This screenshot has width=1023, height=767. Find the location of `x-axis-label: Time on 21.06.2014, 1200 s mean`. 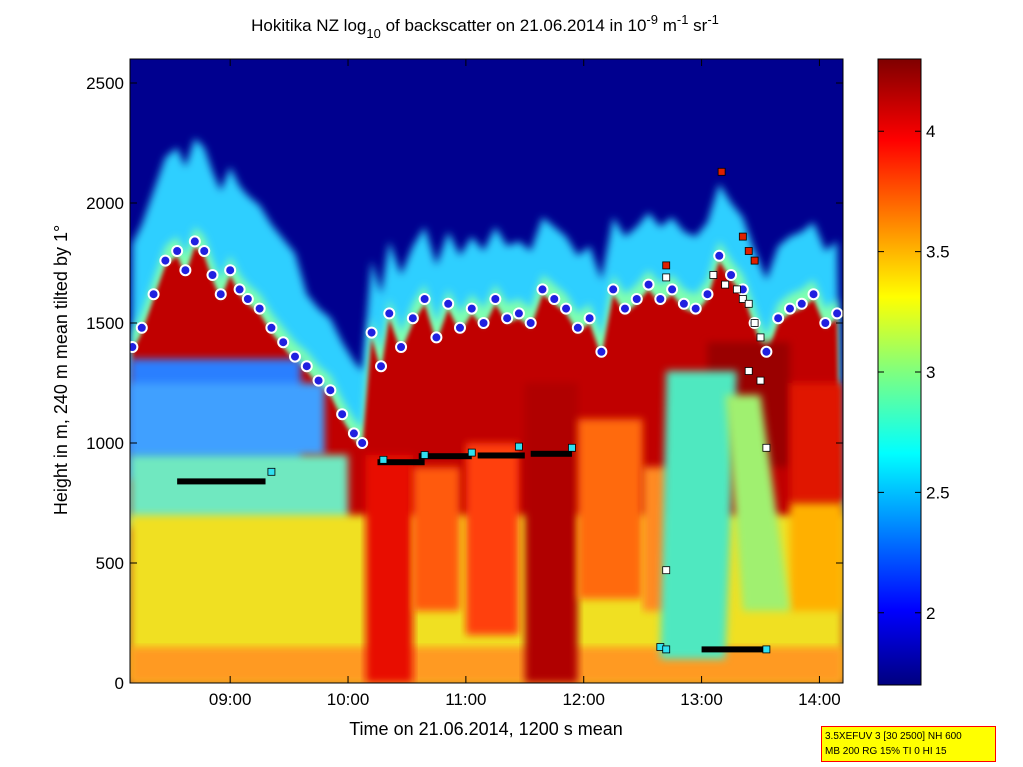

x-axis-label: Time on 21.06.2014, 1200 s mean is located at coordinates (486, 729).